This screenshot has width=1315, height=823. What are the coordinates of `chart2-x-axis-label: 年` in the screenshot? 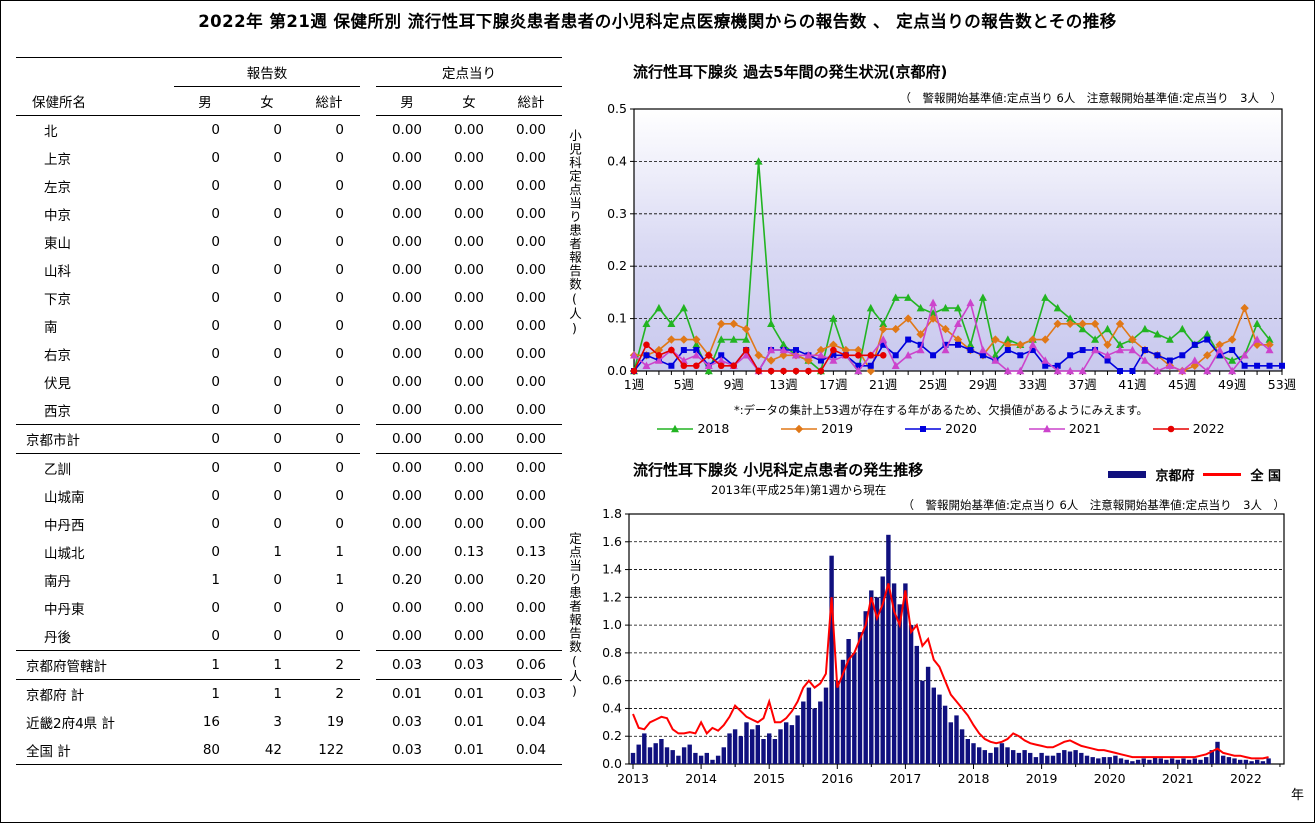 It's located at (1298, 795).